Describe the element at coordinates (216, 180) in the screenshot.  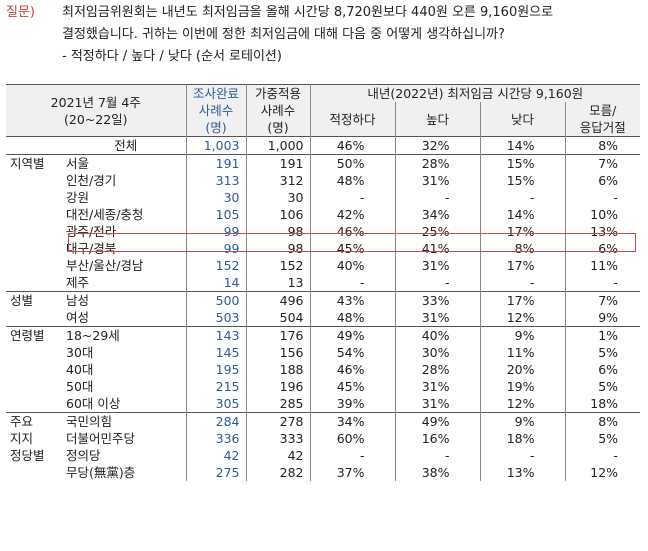
I see `row-done: 313` at that location.